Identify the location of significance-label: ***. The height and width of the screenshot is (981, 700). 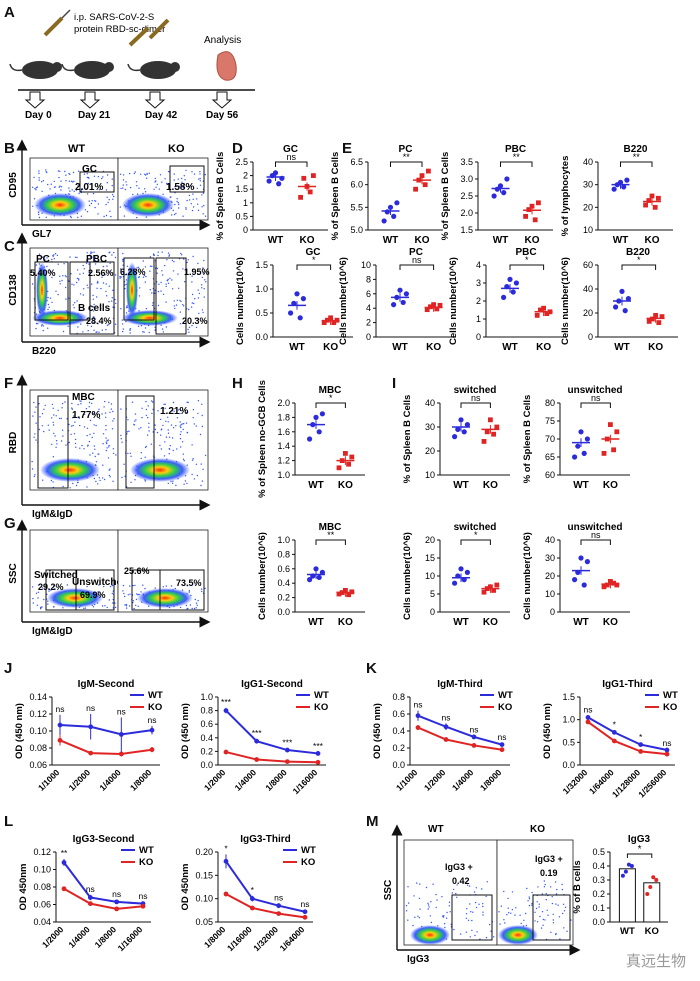
(257, 733).